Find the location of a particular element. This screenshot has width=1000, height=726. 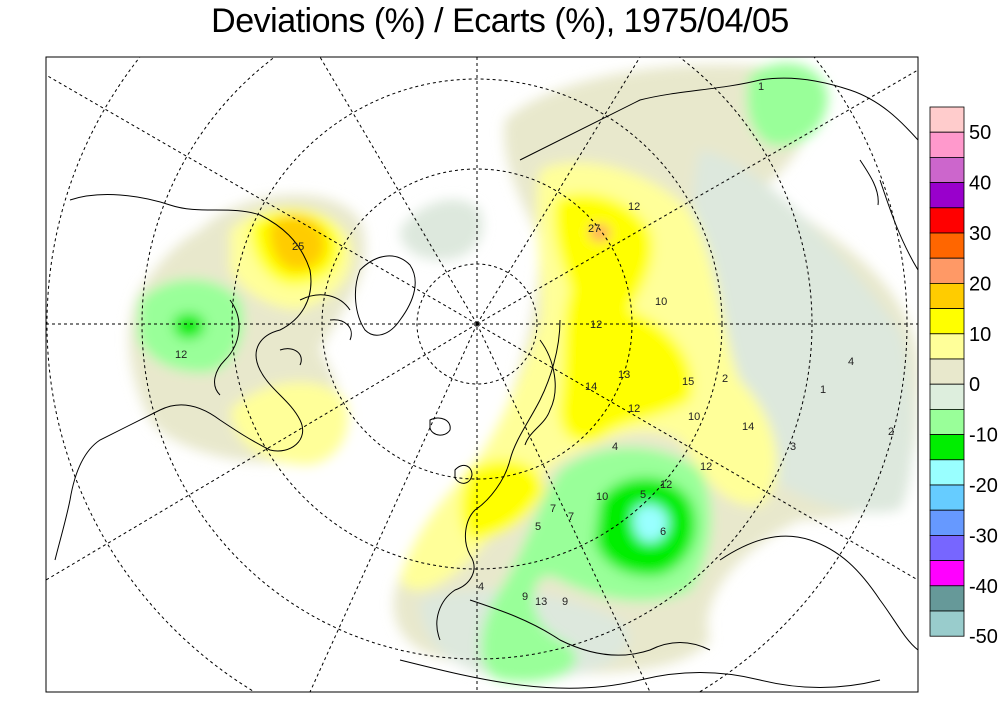

coast-middle-east is located at coordinates (818, 593).